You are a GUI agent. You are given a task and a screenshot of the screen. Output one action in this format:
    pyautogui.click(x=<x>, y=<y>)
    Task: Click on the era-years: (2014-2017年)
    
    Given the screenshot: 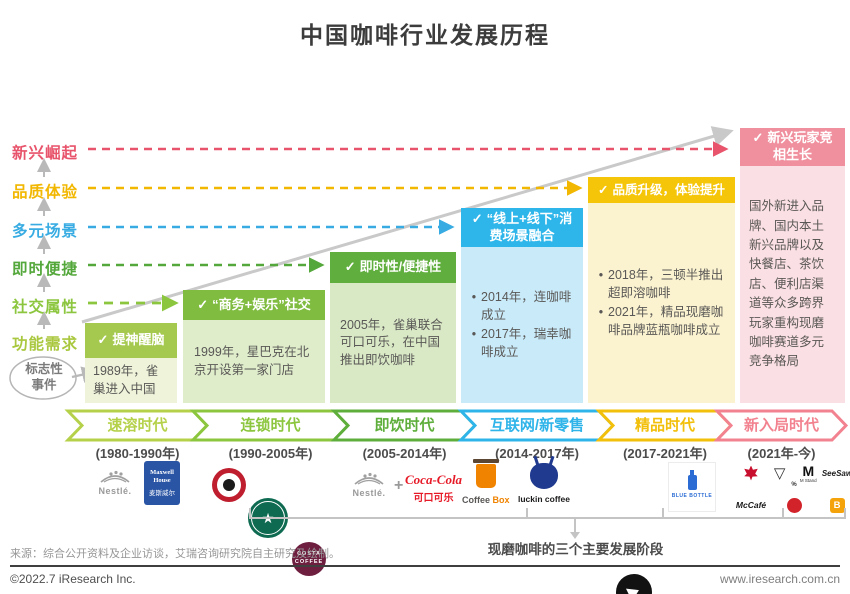 What is the action you would take?
    pyautogui.click(x=537, y=453)
    